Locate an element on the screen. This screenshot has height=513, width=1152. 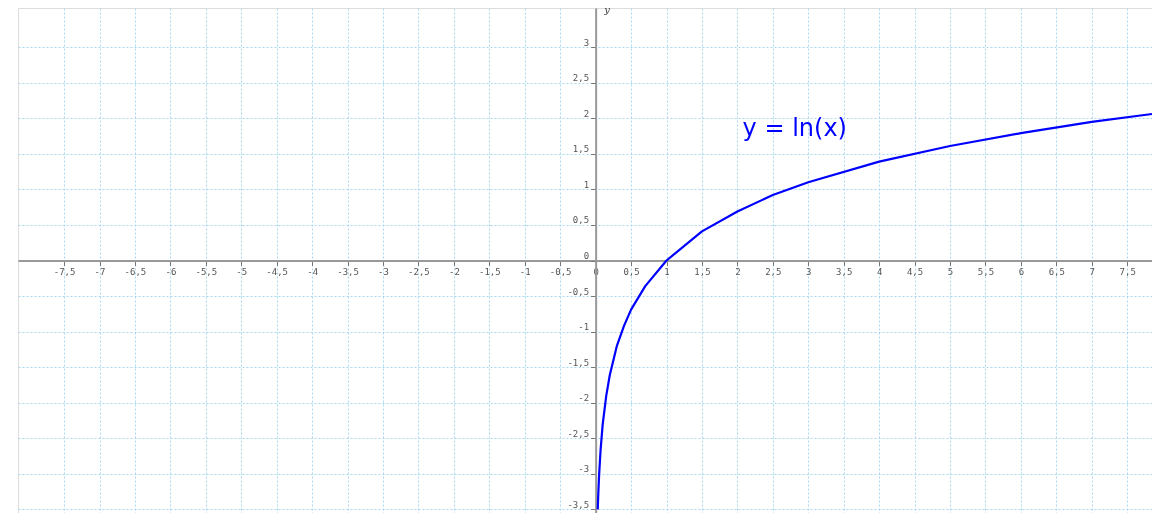
x-tick-label: -0,5 is located at coordinates (560, 272).